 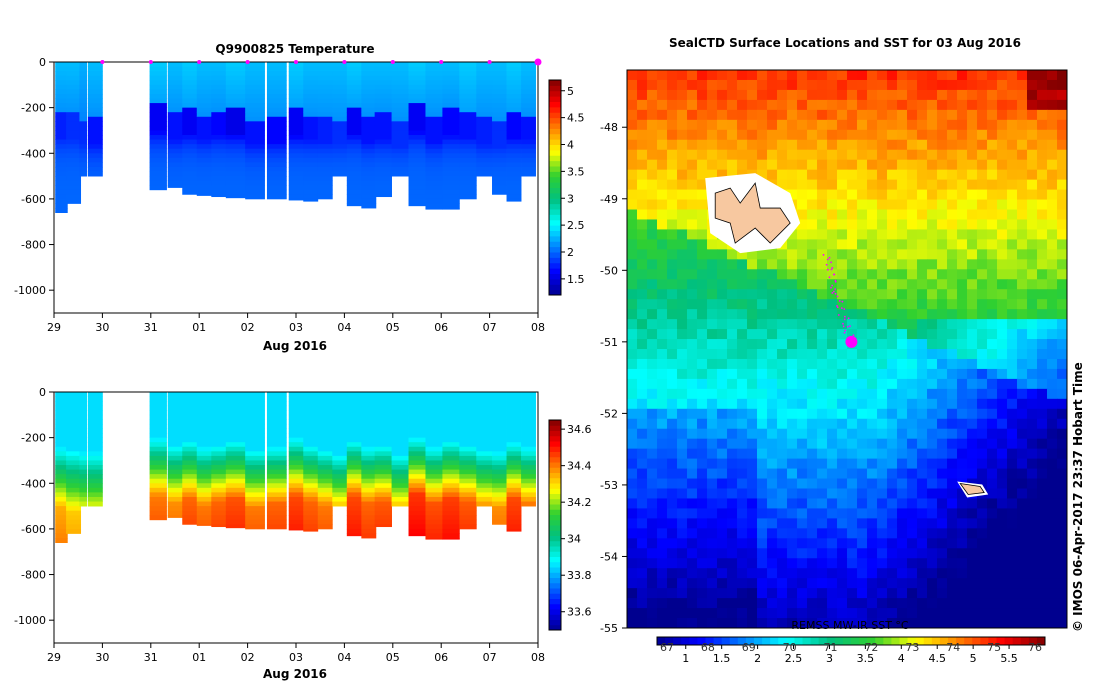 What do you see at coordinates (33, 153) in the screenshot?
I see `y-tick-label: -400` at bounding box center [33, 153].